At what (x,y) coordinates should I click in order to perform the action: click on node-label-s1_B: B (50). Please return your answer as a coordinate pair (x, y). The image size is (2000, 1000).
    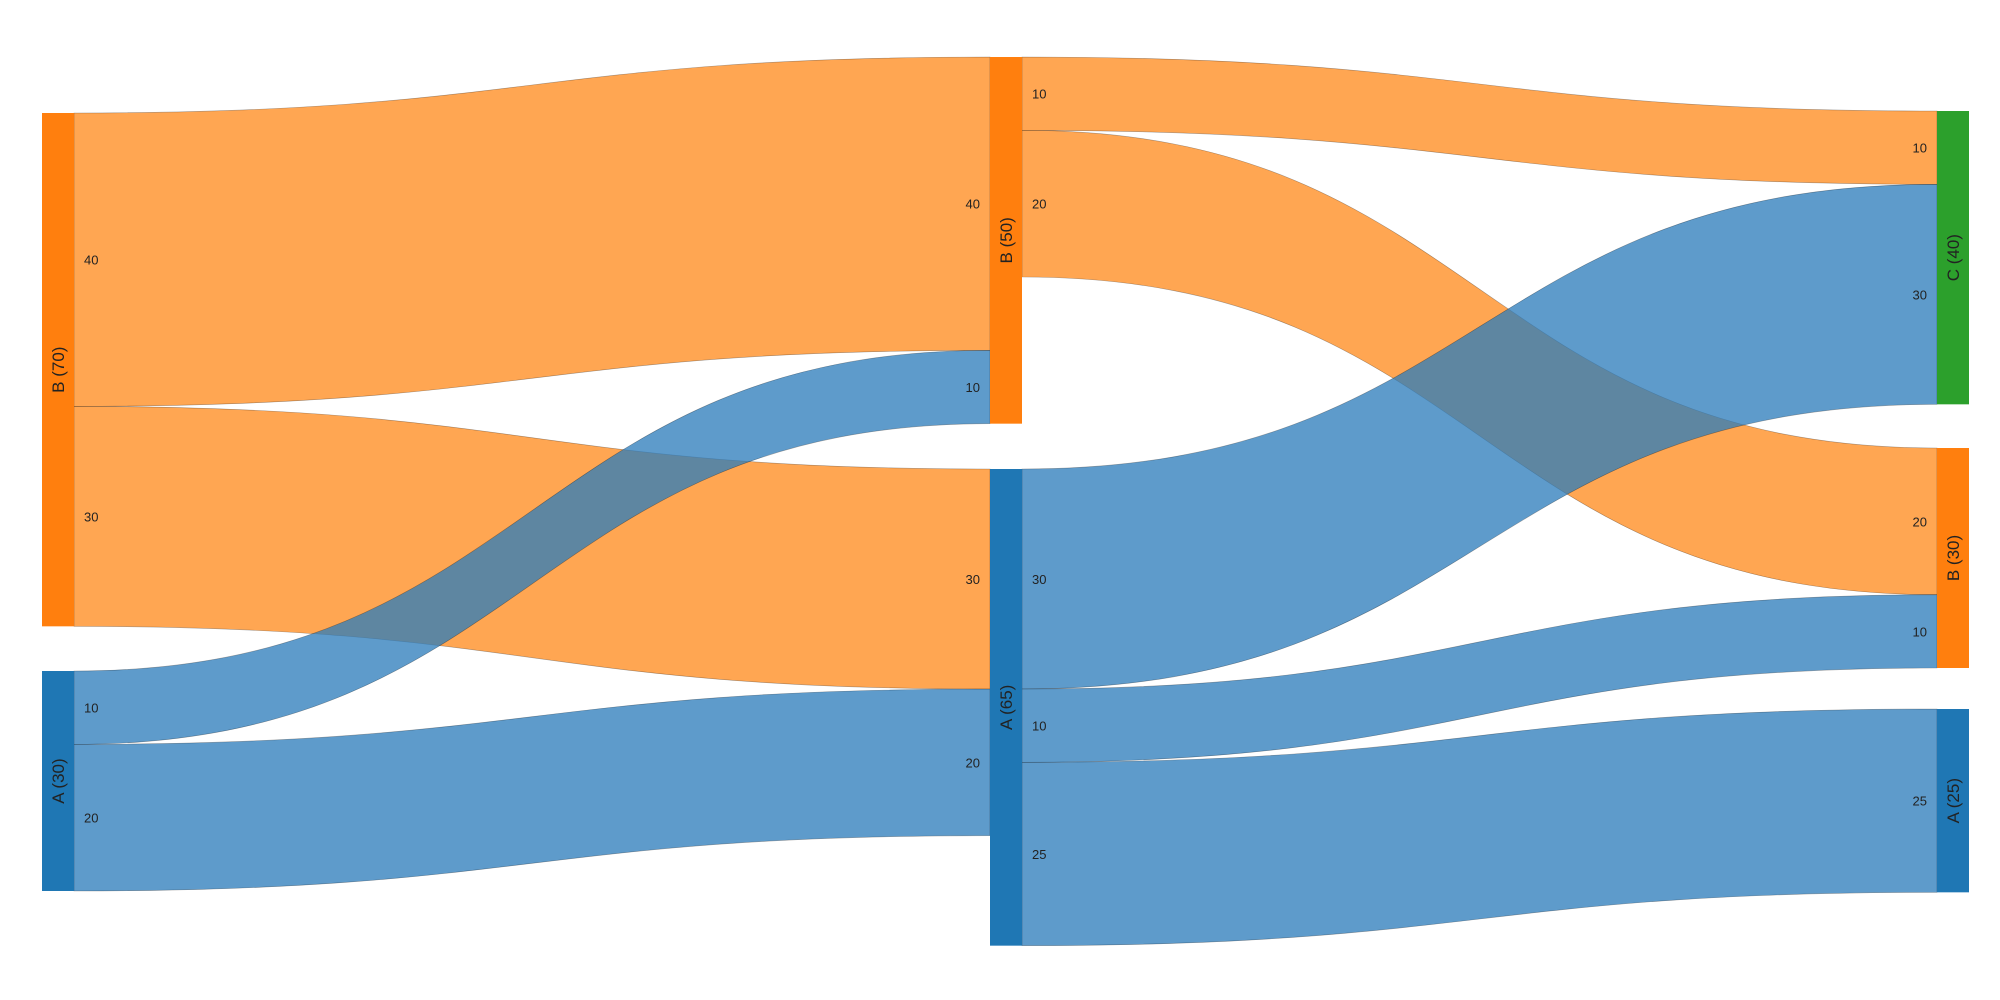
    Looking at the image, I should click on (1006, 240).